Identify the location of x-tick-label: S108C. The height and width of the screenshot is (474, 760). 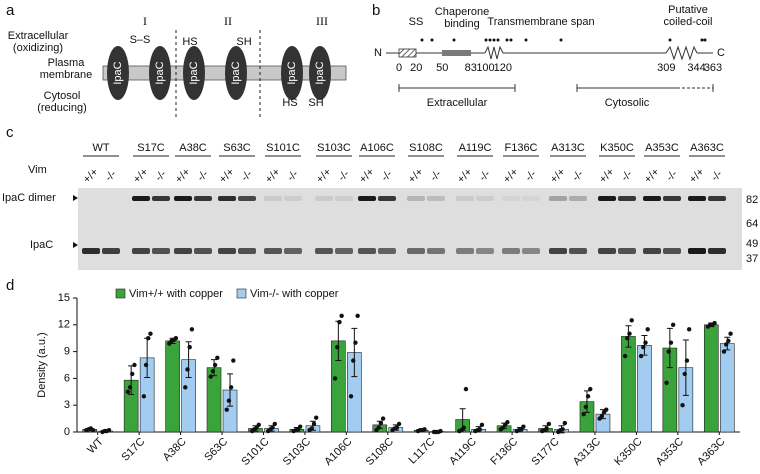
(380, 452).